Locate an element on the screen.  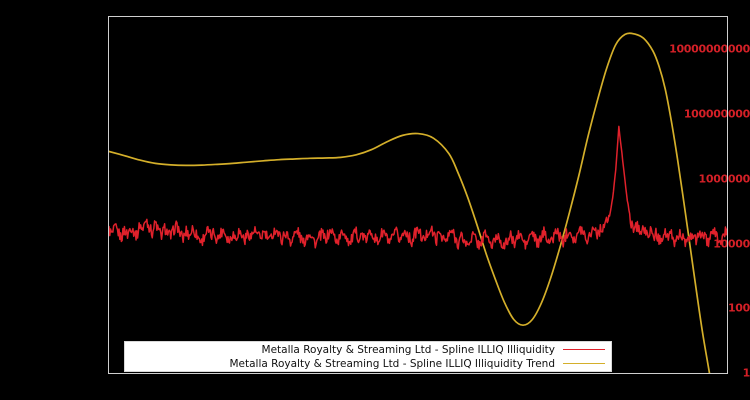
y-axis-tick-label: 1000000 is located at coordinates (724, 179).